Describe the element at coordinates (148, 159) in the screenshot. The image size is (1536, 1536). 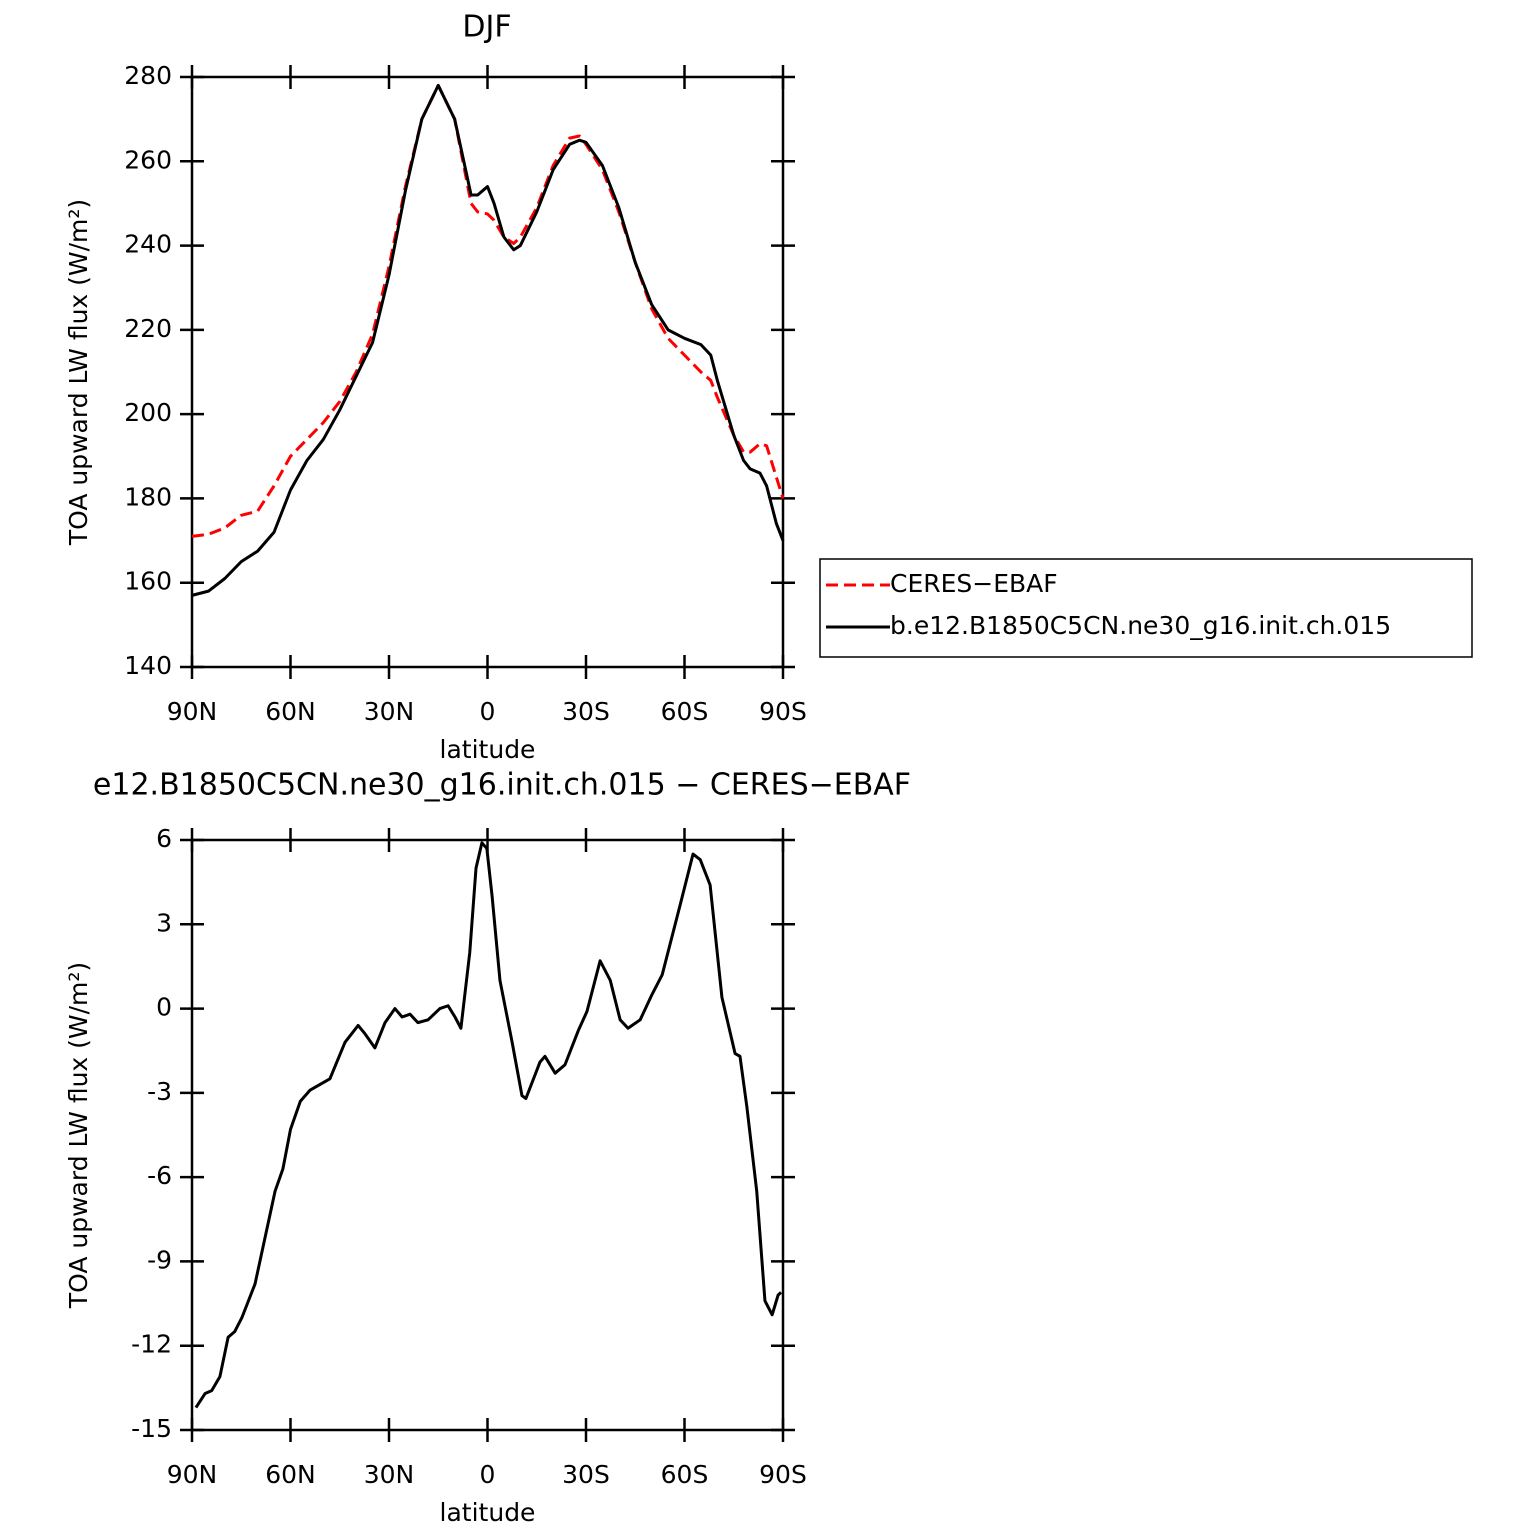
I see `y-tick-label: 260` at that location.